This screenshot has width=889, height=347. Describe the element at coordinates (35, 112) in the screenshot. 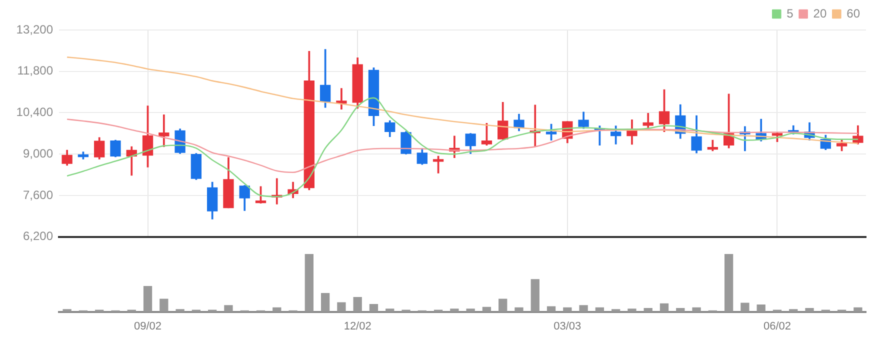

I see `y-tick-label: 10,400` at that location.